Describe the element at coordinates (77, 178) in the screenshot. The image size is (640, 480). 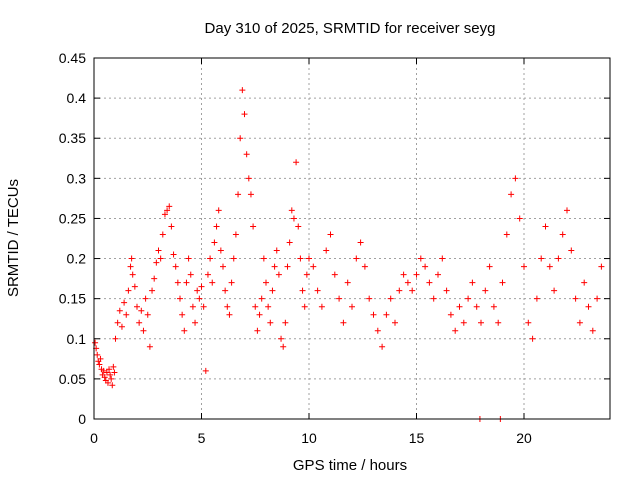
I see `y-tick-label: 0.3` at that location.